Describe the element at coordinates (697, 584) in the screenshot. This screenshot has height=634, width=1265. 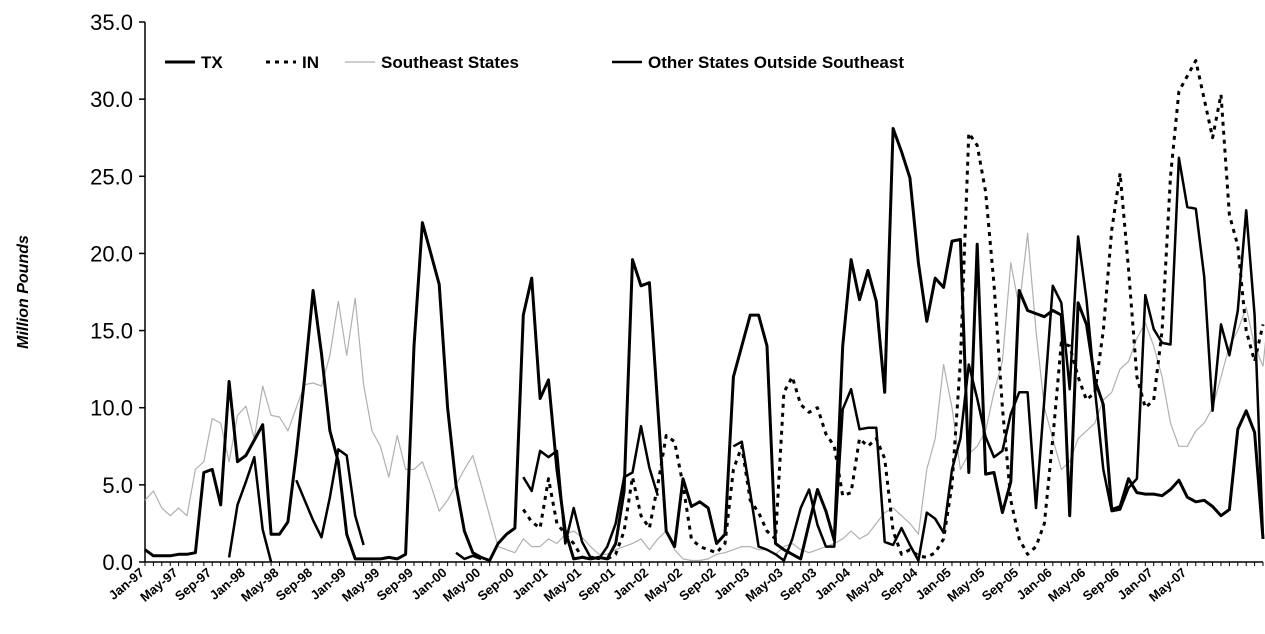
I see `x-tick-label: Sep-02` at that location.